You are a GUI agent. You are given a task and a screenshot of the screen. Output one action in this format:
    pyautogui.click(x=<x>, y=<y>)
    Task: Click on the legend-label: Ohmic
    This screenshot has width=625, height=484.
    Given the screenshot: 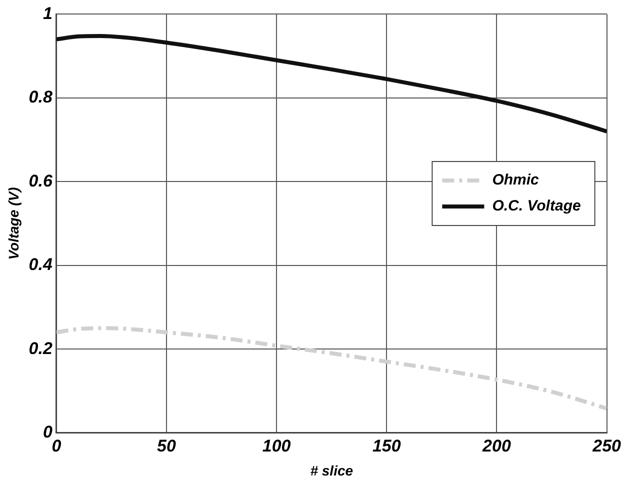 What is the action you would take?
    pyautogui.click(x=516, y=180)
    